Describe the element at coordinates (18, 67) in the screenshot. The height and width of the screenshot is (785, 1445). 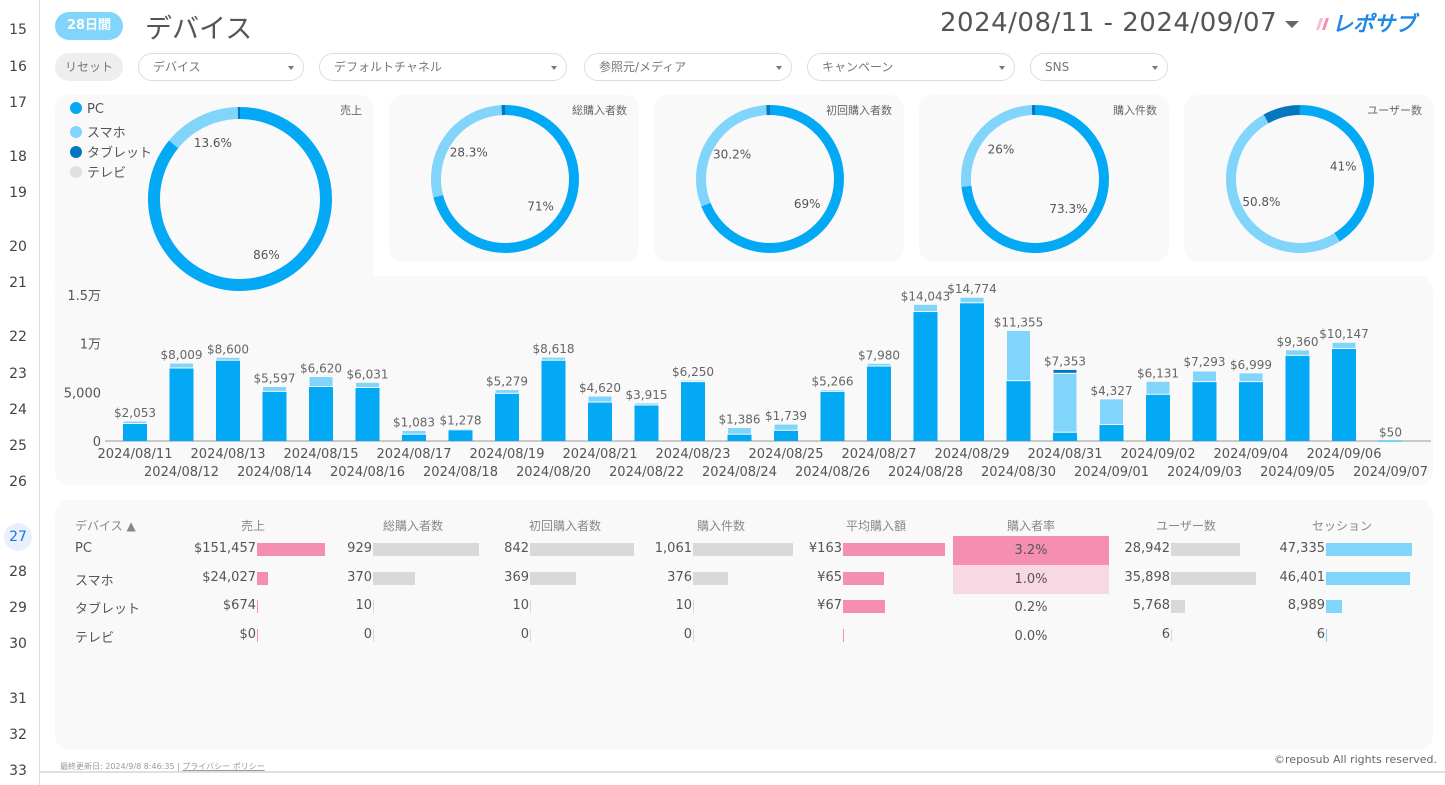
I see `row-number: 16` at that location.